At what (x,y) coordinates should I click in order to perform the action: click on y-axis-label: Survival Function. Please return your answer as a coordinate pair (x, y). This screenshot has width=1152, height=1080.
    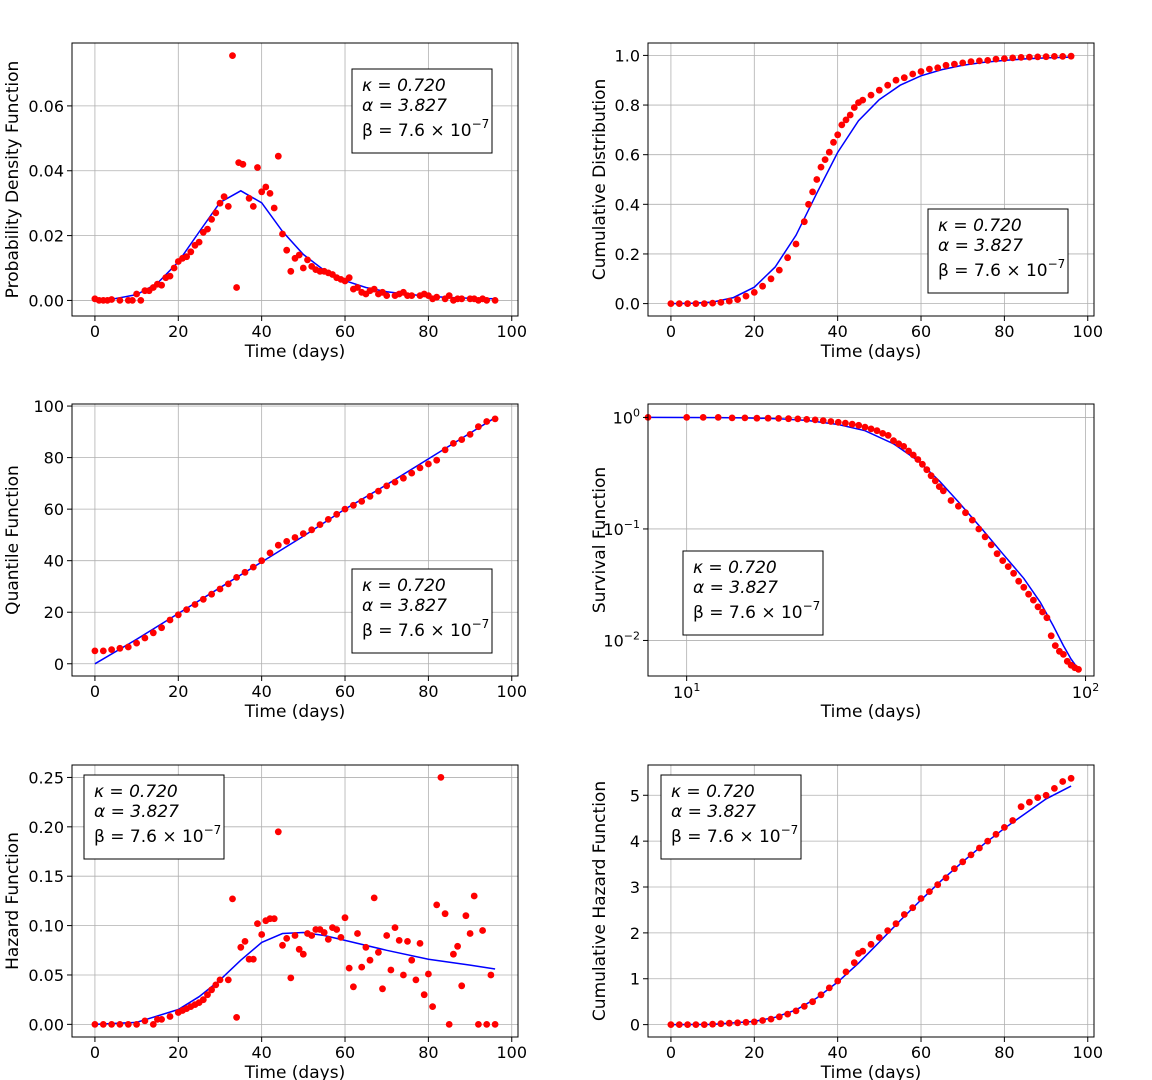
    Looking at the image, I should click on (600, 540).